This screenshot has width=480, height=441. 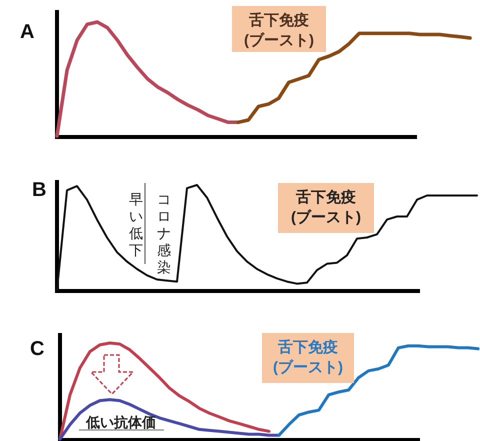 I want to click on chart-title: B, so click(x=39, y=190).